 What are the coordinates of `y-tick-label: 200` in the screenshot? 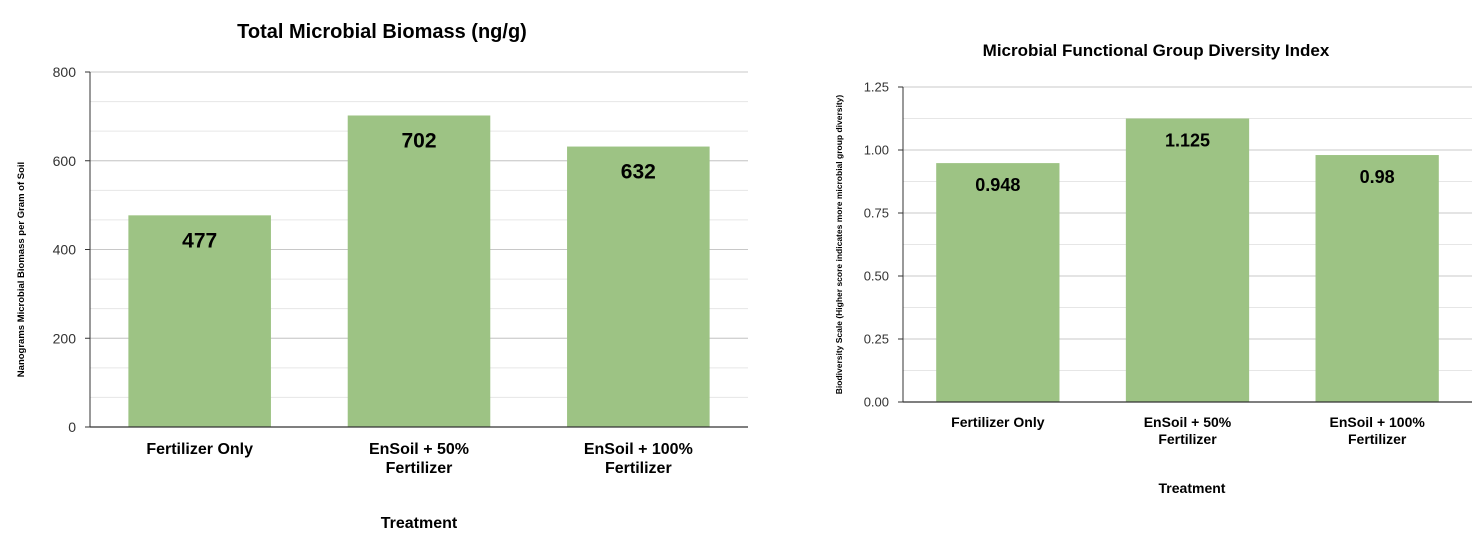 It's located at (65, 338).